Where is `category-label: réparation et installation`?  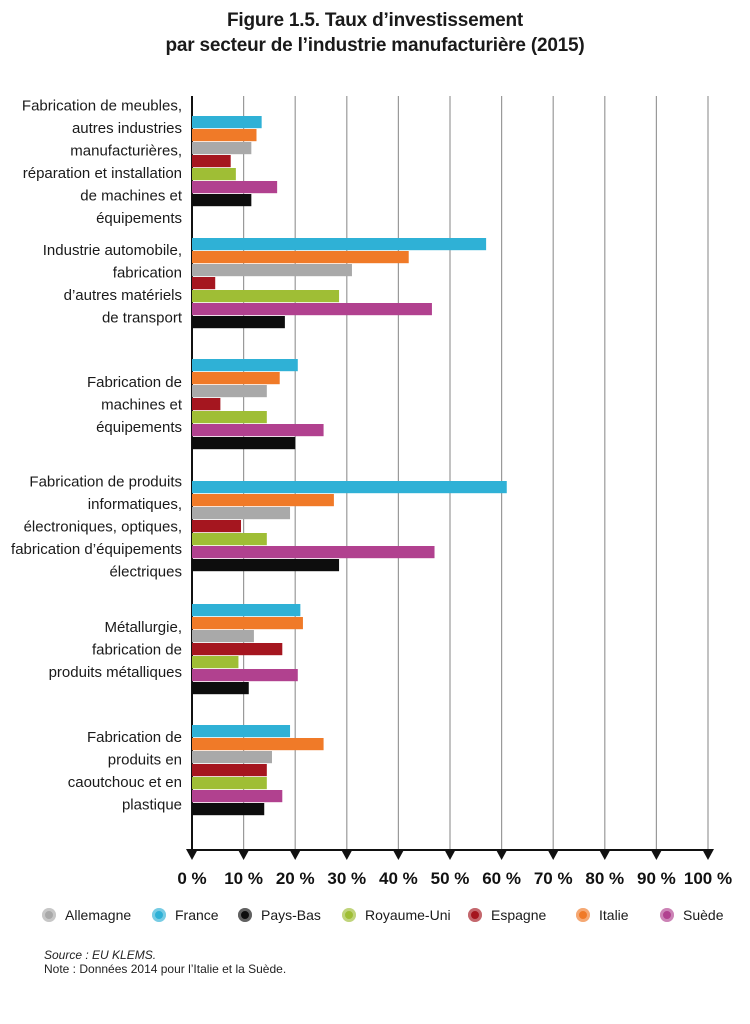
category-label: réparation et installation is located at coordinates (102, 173).